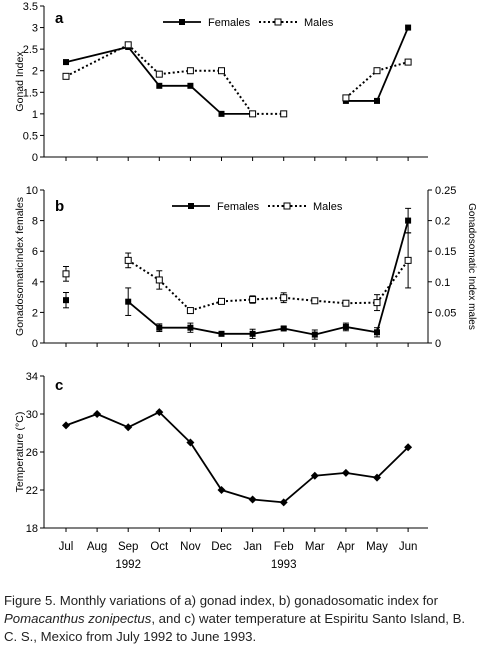 Image resolution: width=480 pixels, height=654 pixels. Describe the element at coordinates (32, 453) in the screenshot. I see `y-tick-label: 26` at that location.